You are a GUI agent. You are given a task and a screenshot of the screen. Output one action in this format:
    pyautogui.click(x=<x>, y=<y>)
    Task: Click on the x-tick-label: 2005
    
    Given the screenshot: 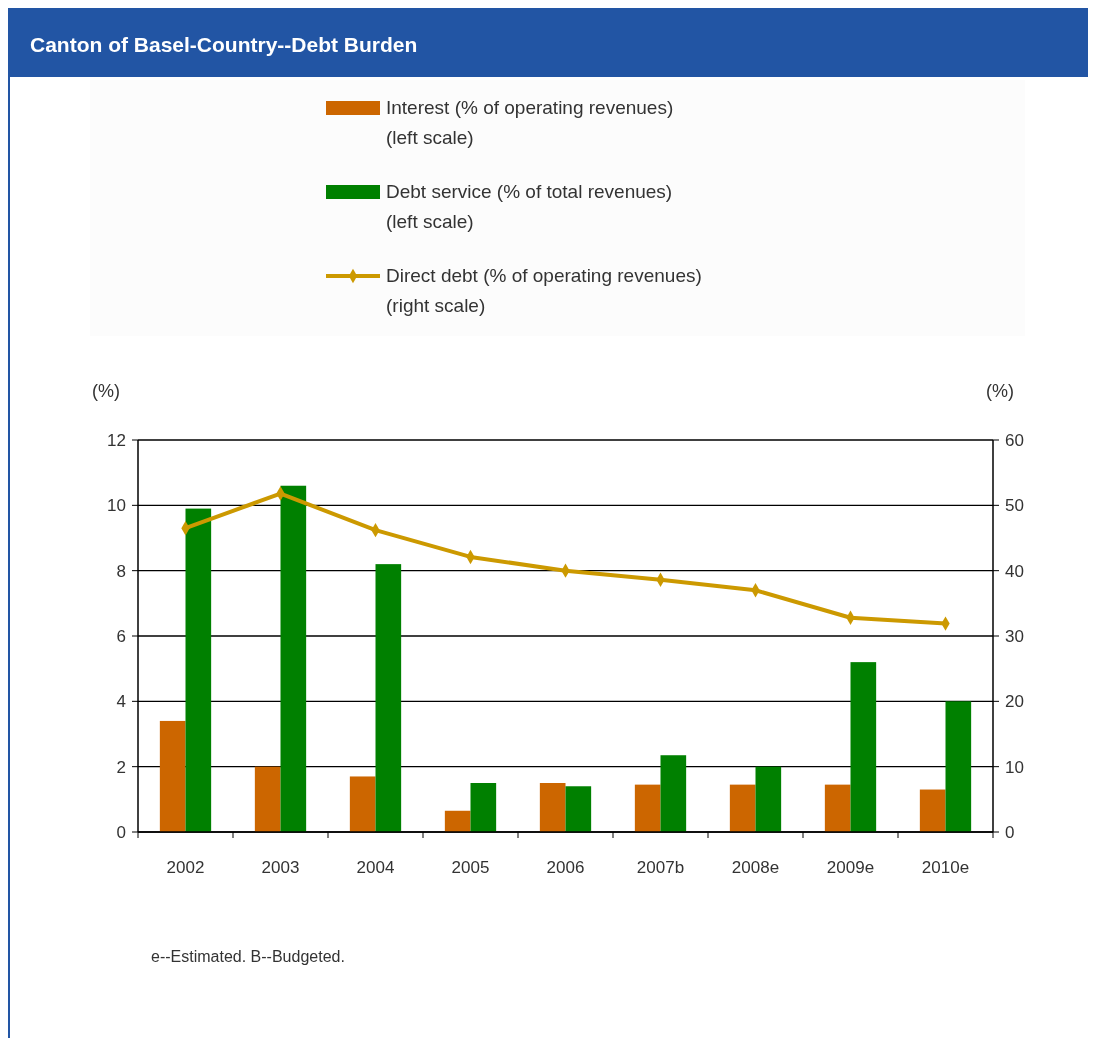 What is the action you would take?
    pyautogui.click(x=470, y=867)
    